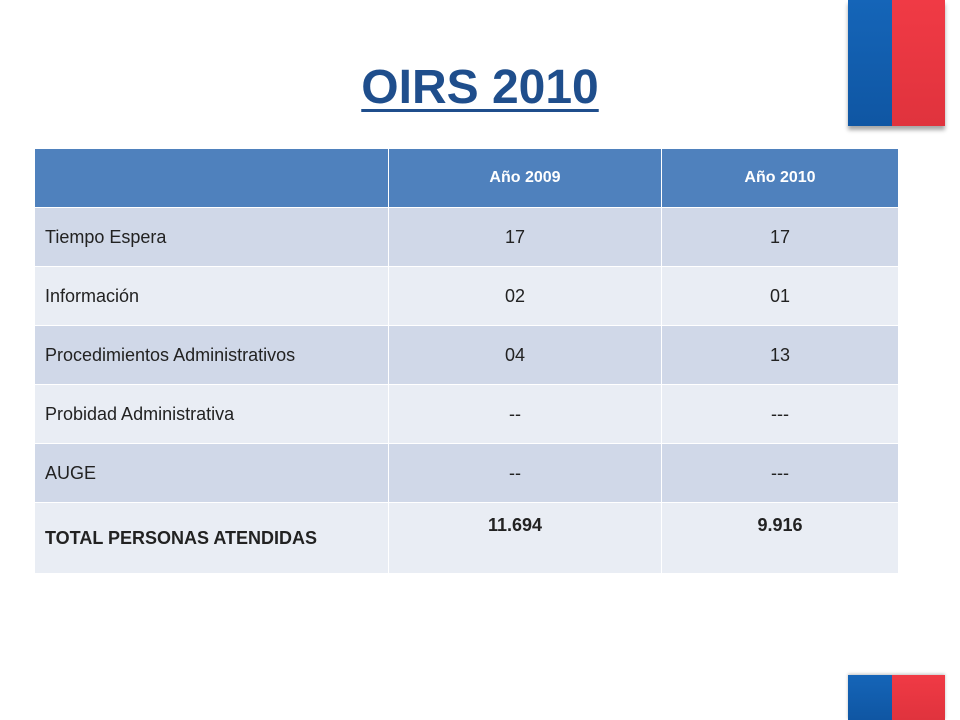  What do you see at coordinates (211, 237) in the screenshot?
I see `row-label: Tiempo Espera` at bounding box center [211, 237].